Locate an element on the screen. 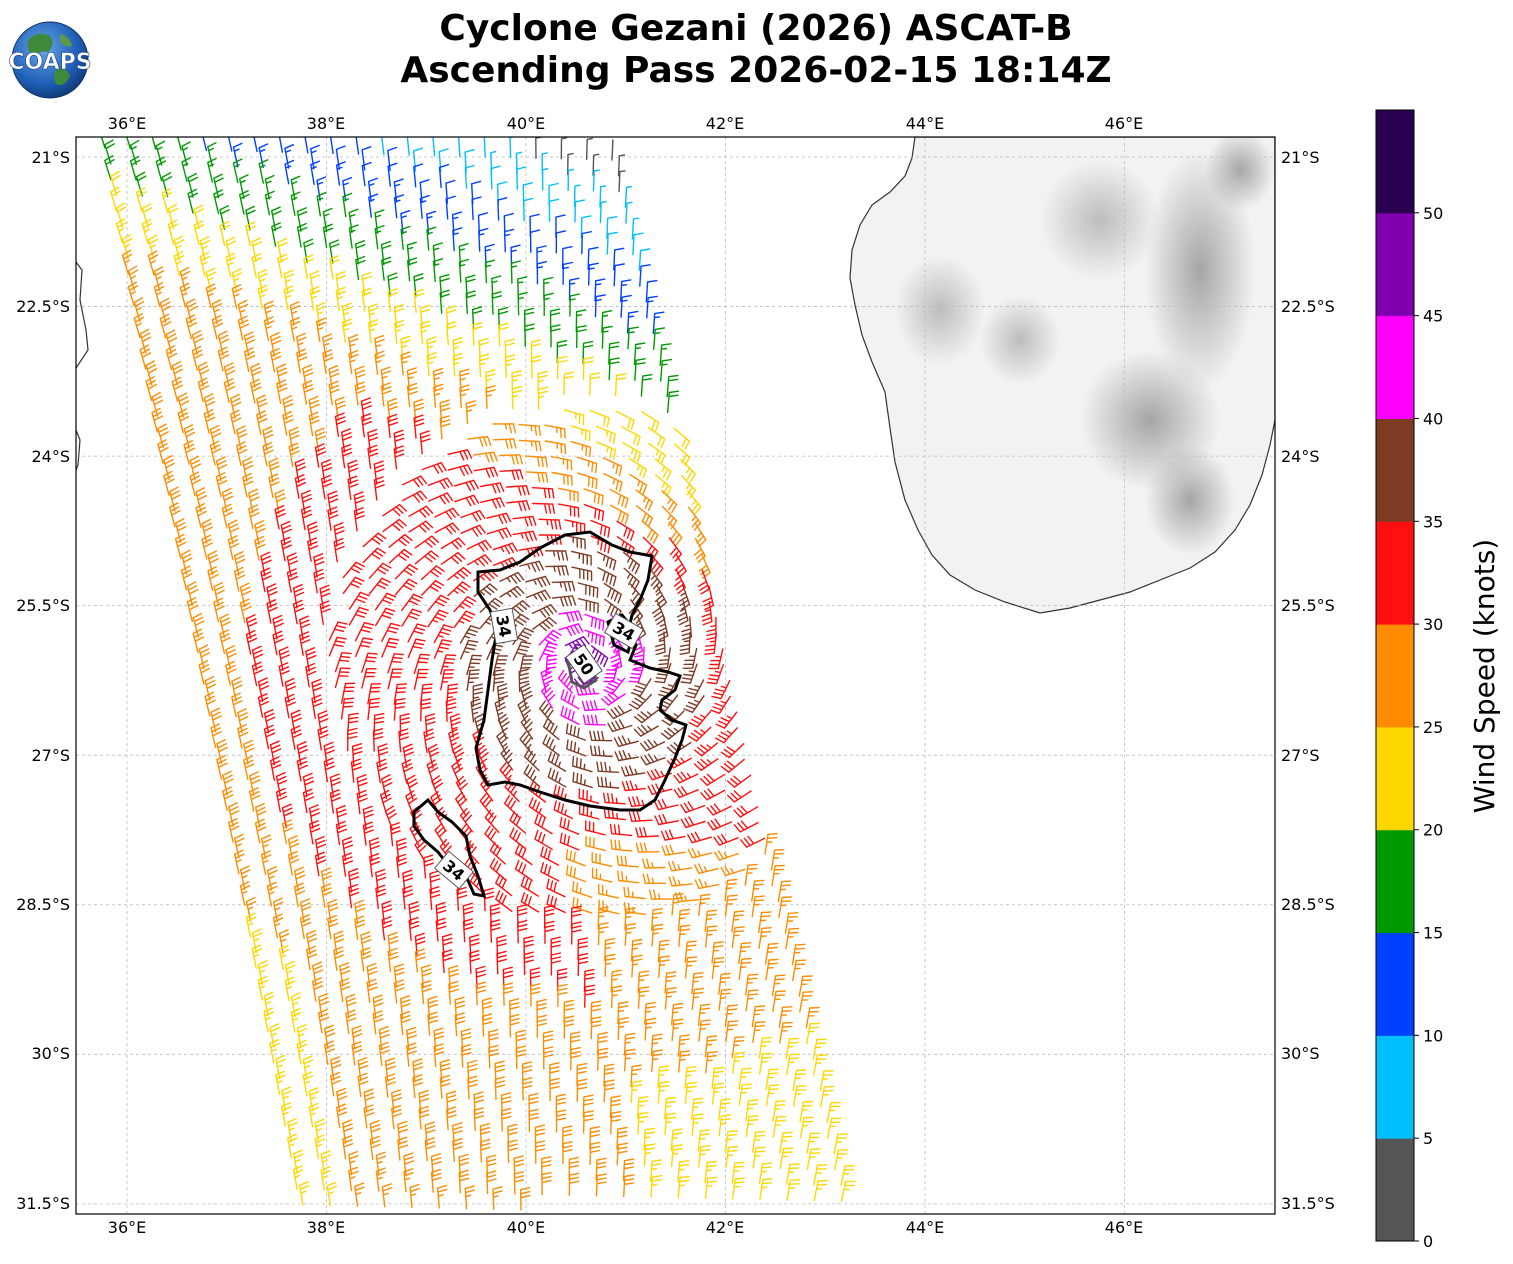 The width and height of the screenshot is (1513, 1264). colorbar-tick-label: 10 is located at coordinates (1433, 1035).